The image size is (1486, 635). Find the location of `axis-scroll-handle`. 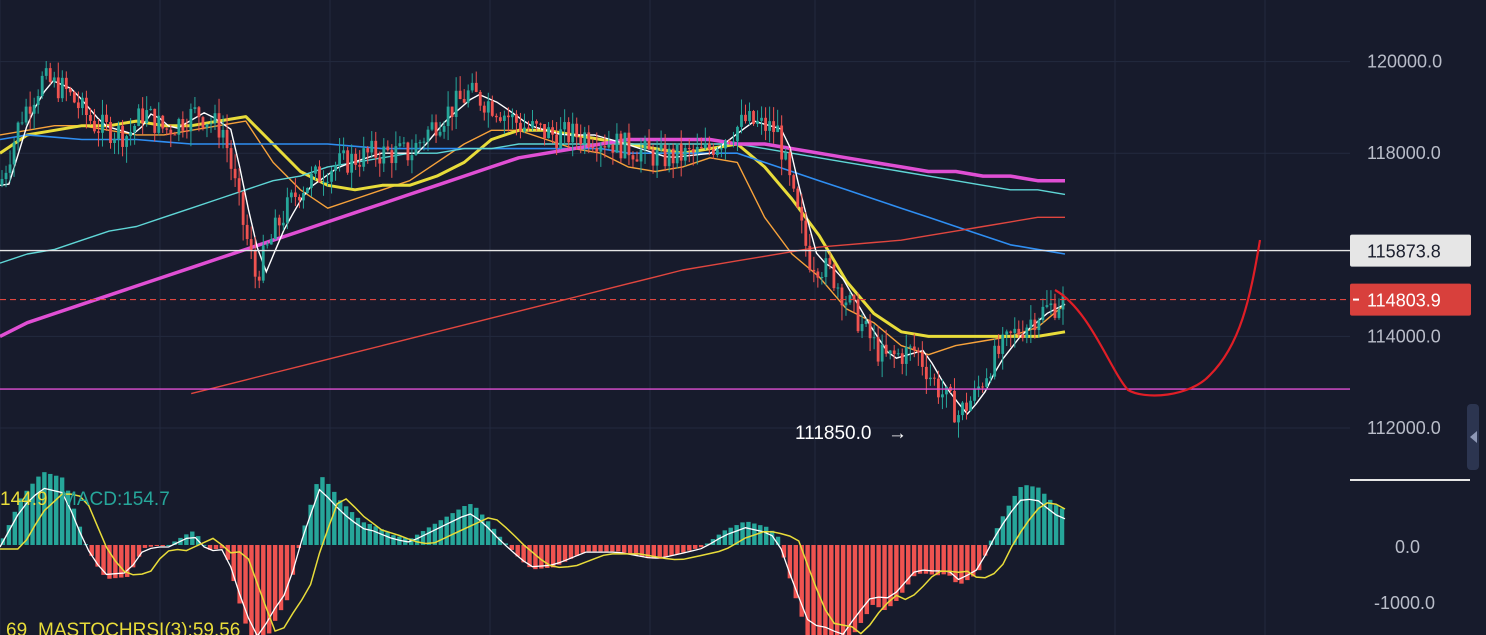

axis-scroll-handle is located at coordinates (1473, 437).